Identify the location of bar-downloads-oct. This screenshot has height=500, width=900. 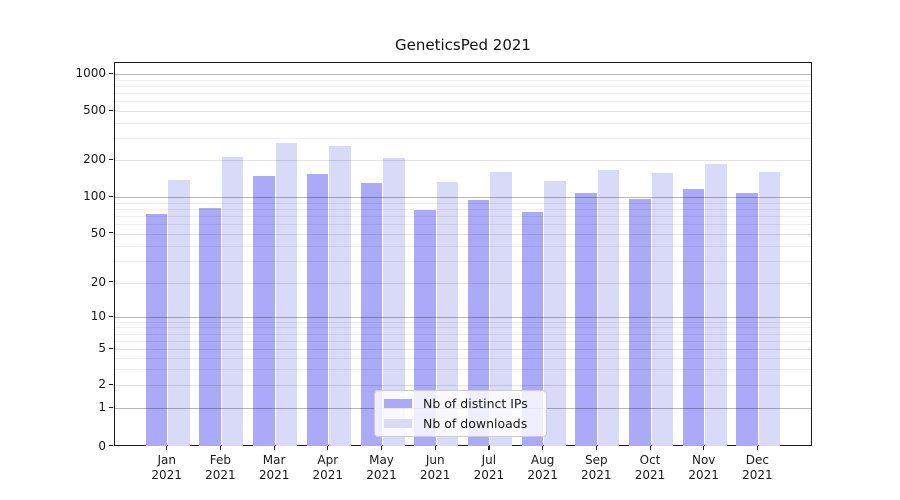
(662, 310).